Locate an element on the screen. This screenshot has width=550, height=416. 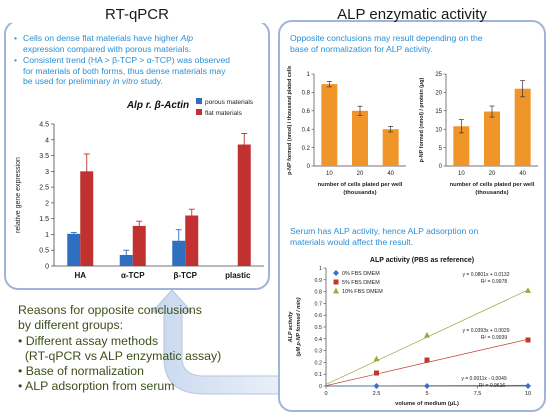
y-tick-label: 3.5 is located at coordinates (44, 156).